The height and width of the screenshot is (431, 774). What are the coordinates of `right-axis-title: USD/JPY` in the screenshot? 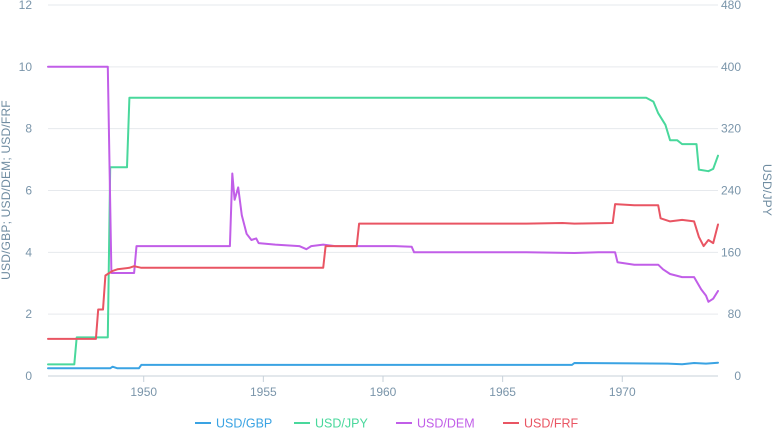 It's located at (767, 190).